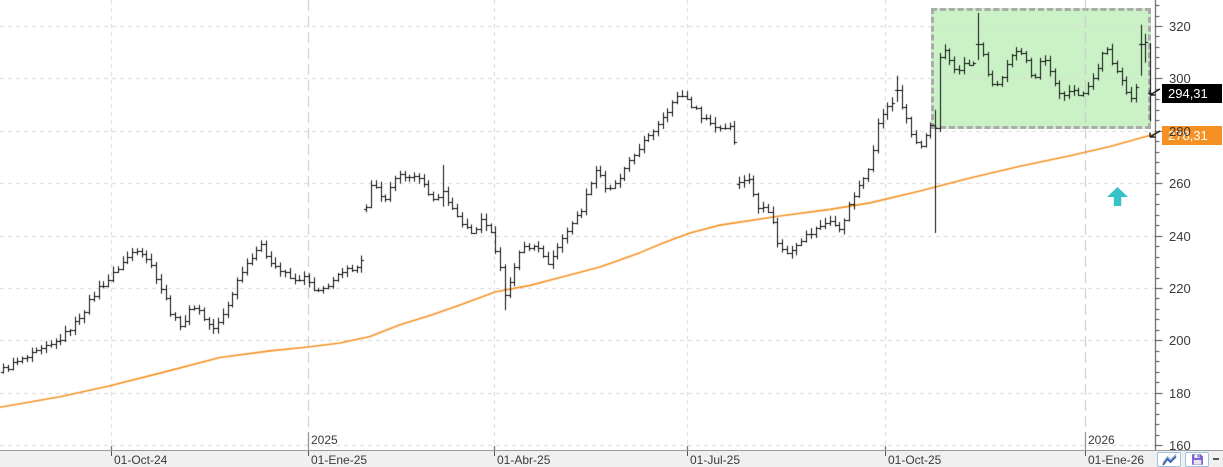 This screenshot has height=467, width=1223. I want to click on y-axis-label: 160, so click(1180, 445).